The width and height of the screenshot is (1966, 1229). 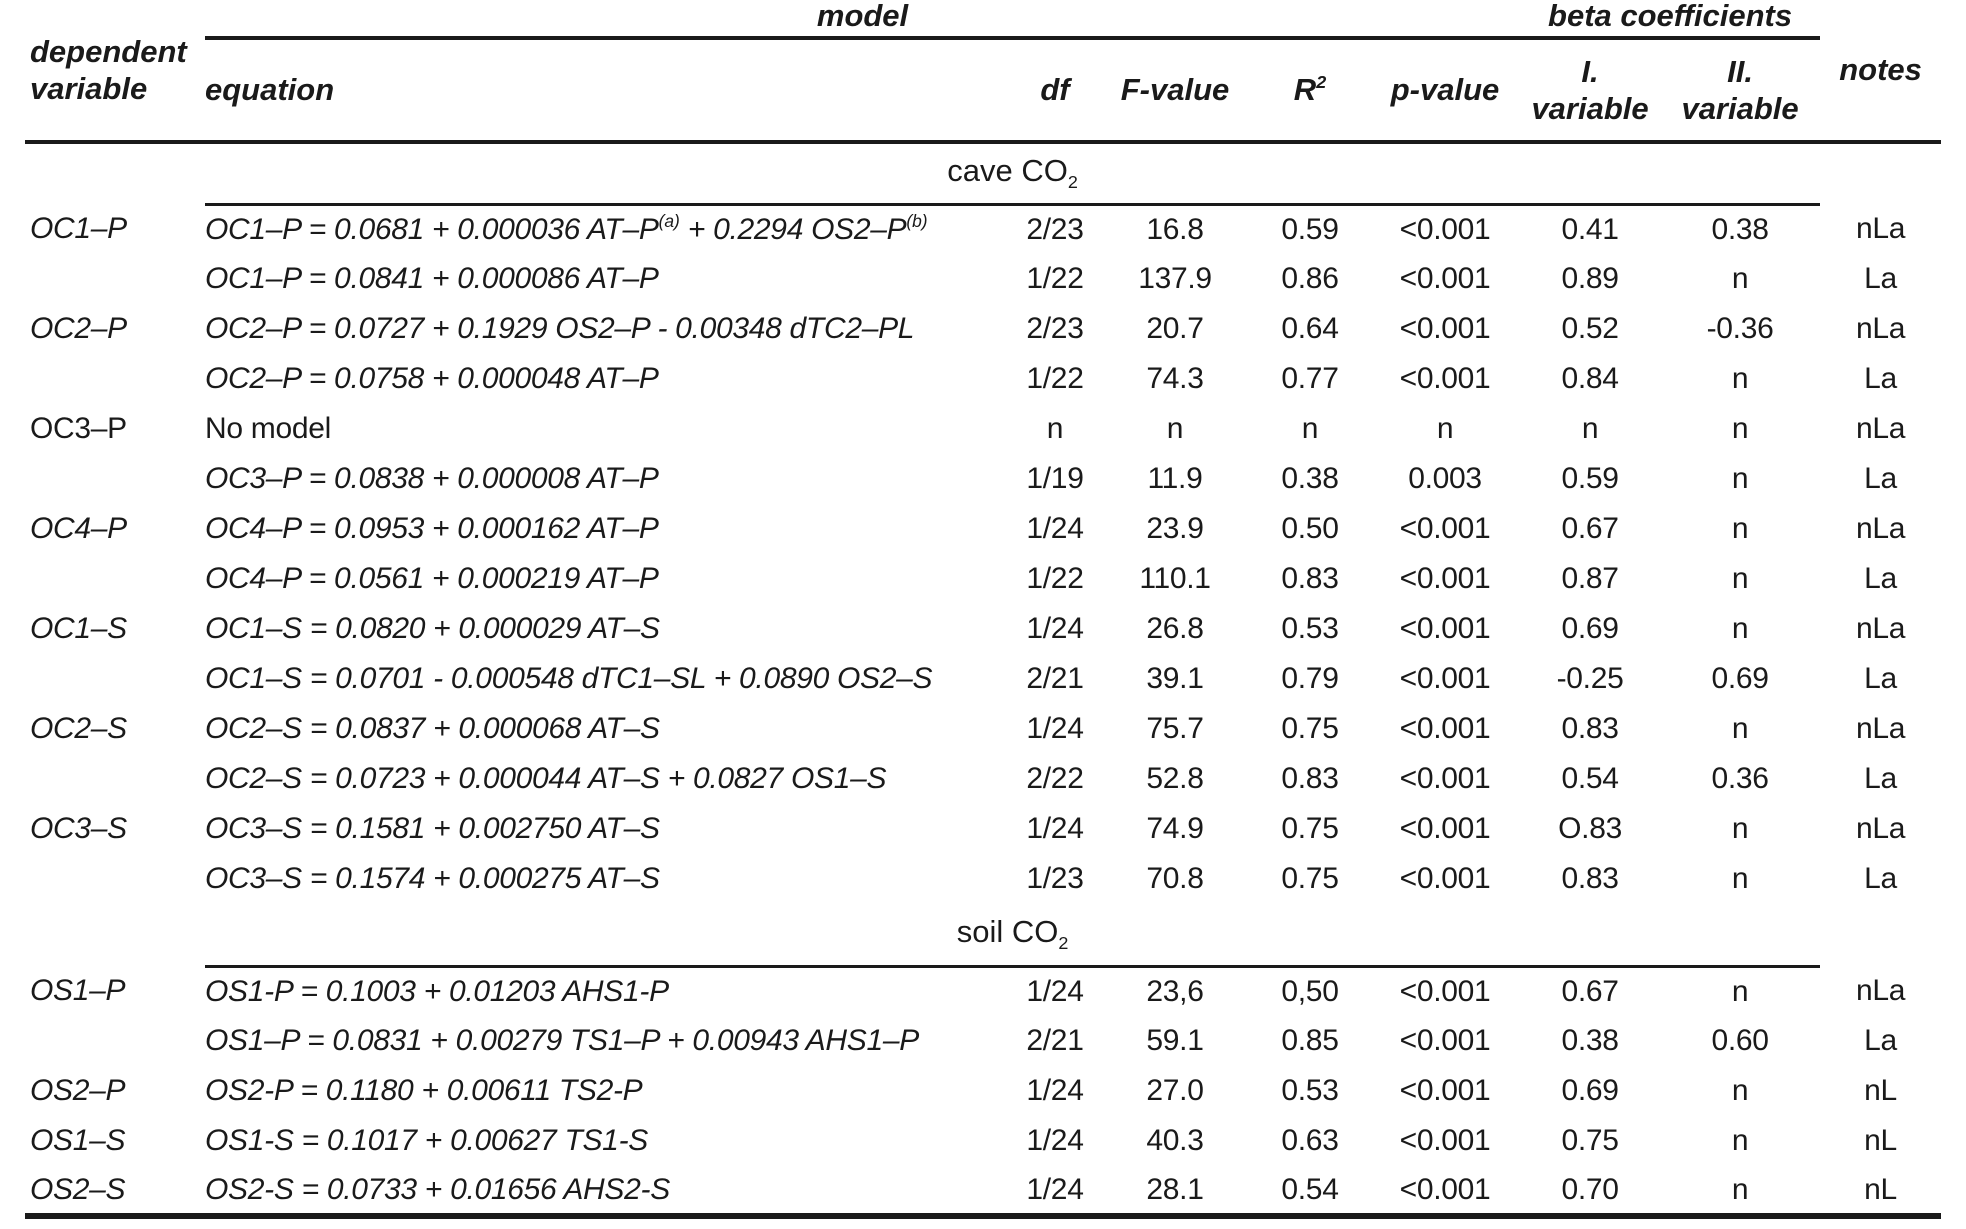 I want to click on equation-cell: OC1–P = 0.0841 + 0.000086 AT–P, so click(x=607, y=279).